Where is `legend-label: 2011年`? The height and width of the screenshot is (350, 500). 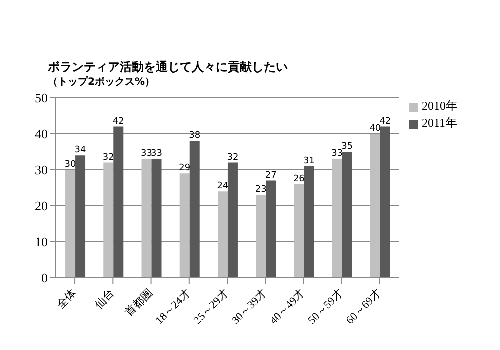 legend-label: 2011年 is located at coordinates (440, 123).